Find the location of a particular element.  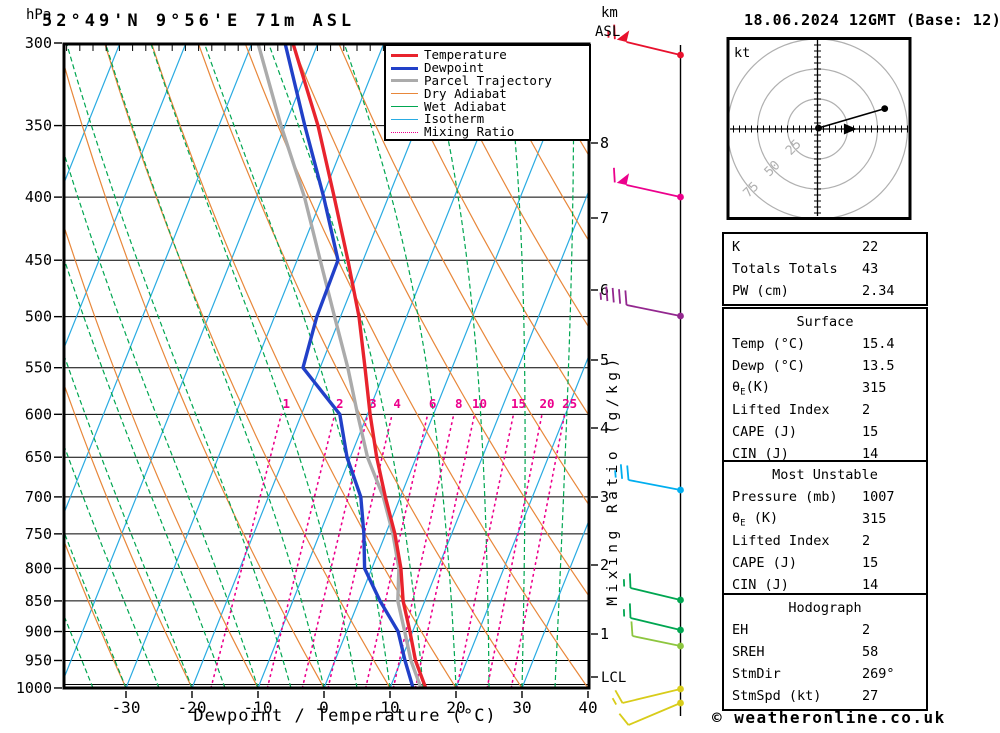

km-tick-label: 4 is located at coordinates (604, 428).